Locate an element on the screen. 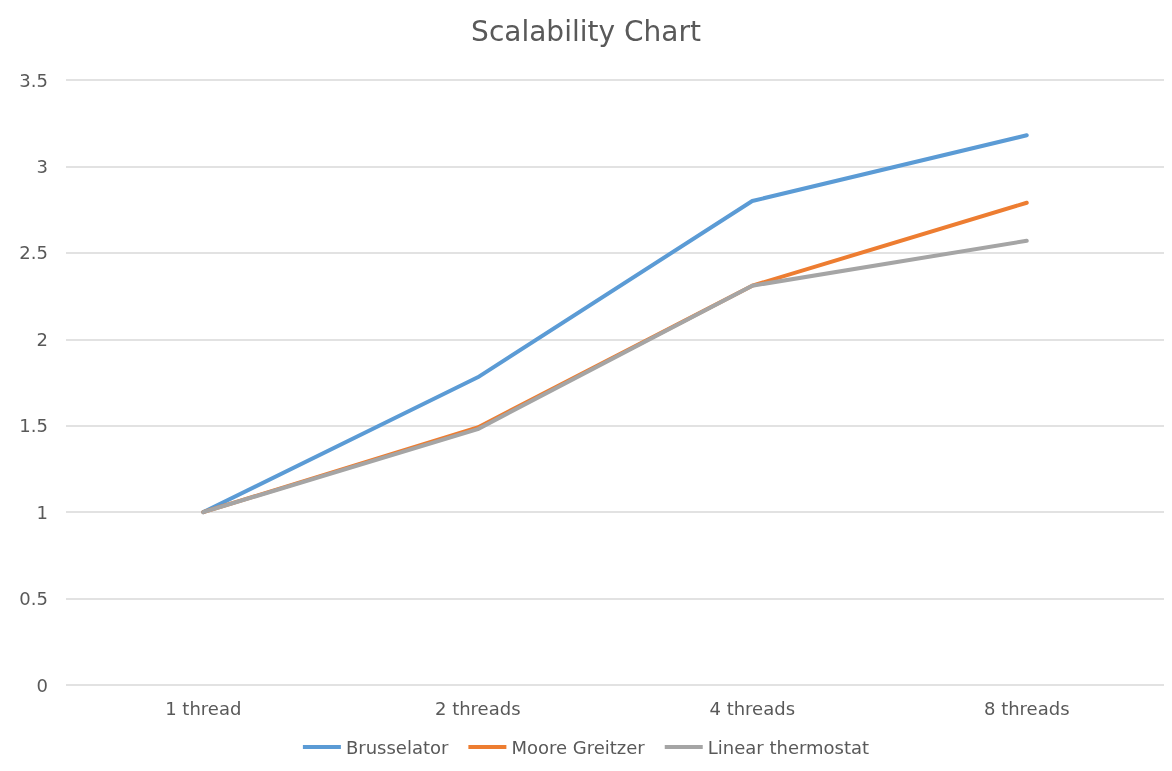  x-tick-label: 1 thread is located at coordinates (203, 708).